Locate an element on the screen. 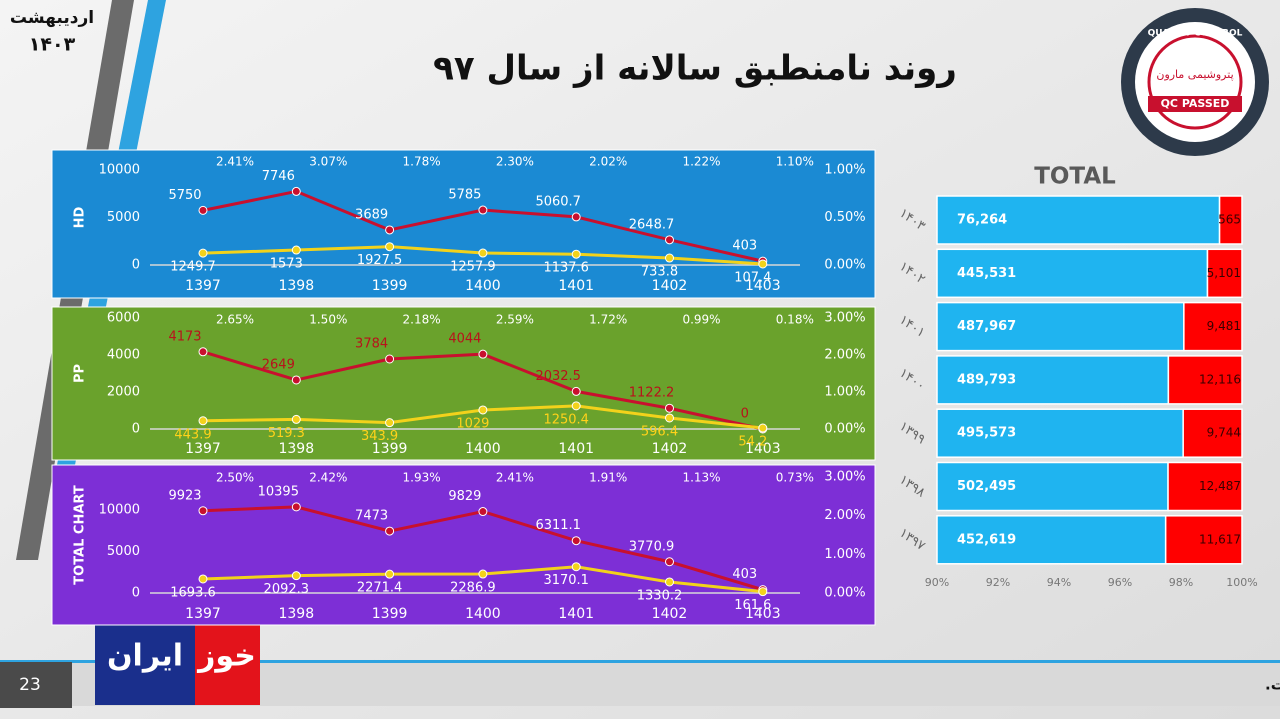 This screenshot has width=1280, height=719. header-year: ۱۴۰۳ is located at coordinates (52, 45).